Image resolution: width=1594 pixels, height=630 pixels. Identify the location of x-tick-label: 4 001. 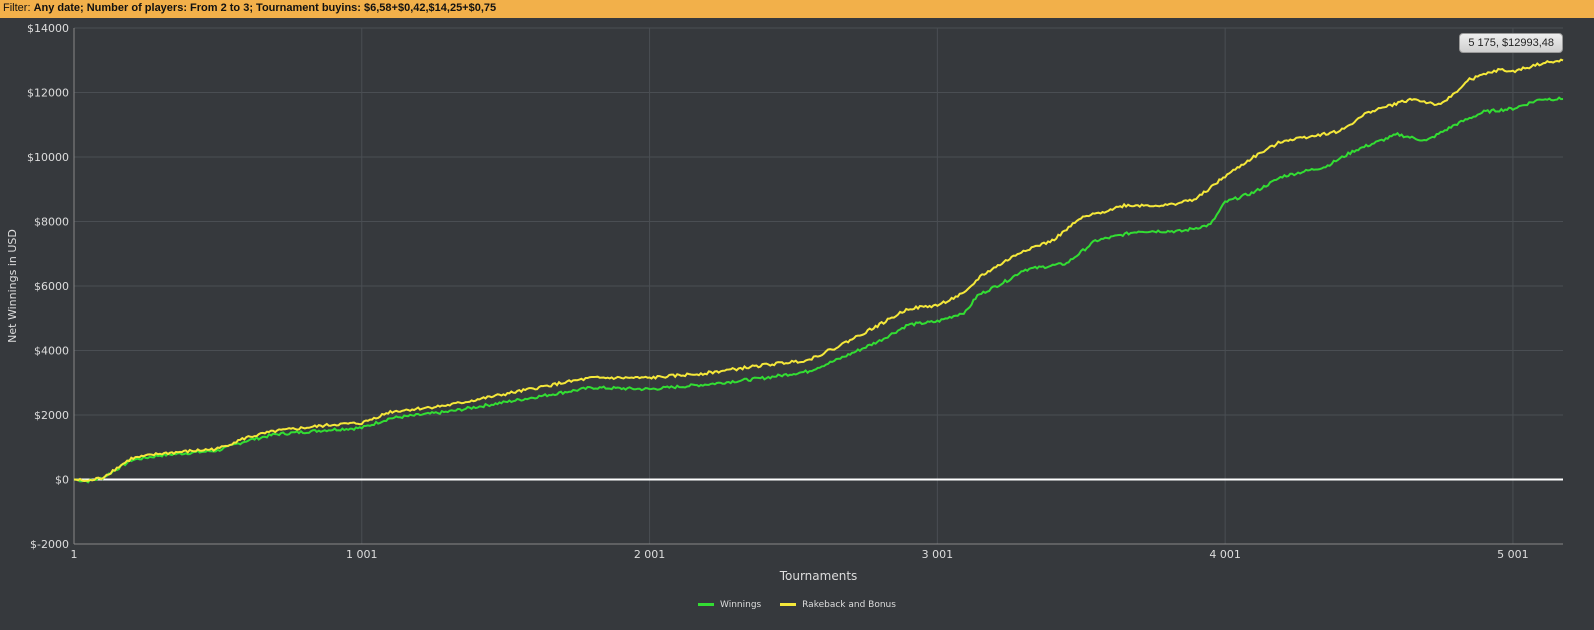
(1225, 554).